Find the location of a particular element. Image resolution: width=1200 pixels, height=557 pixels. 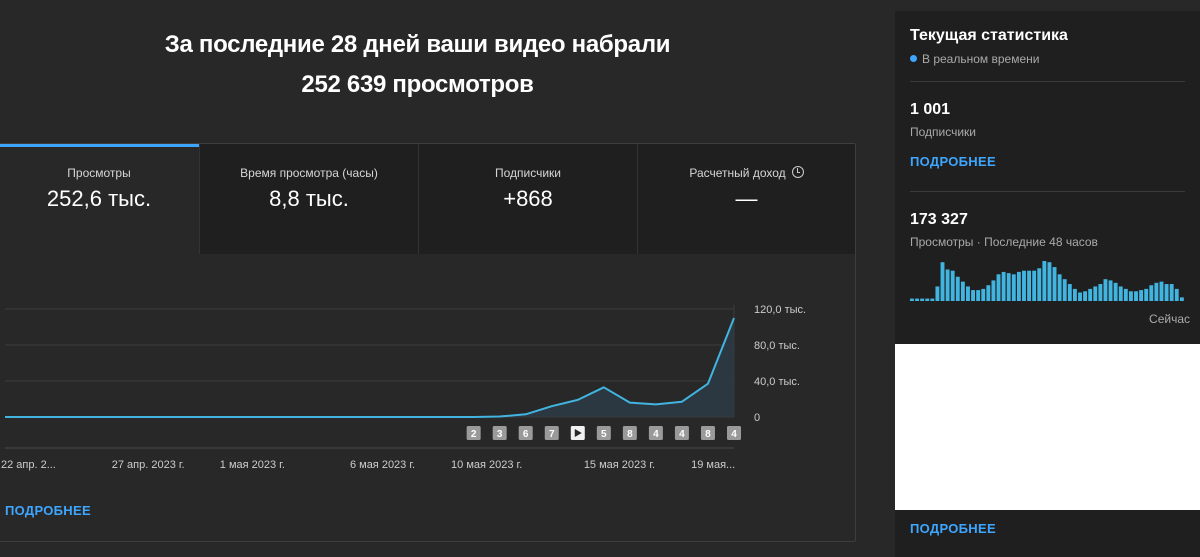

views-area is located at coordinates (369, 367).